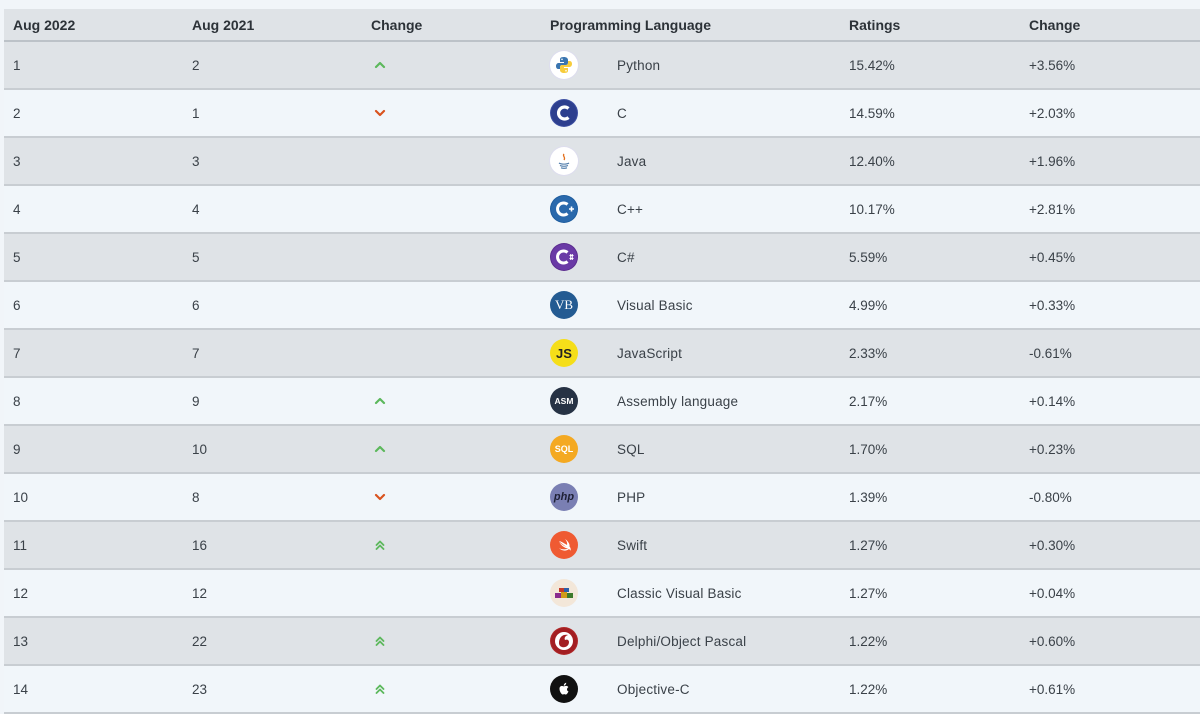 The image size is (1200, 714). I want to click on table-row: 8 9 ASM Assembly language 2.17% +0.14%, so click(602, 402).